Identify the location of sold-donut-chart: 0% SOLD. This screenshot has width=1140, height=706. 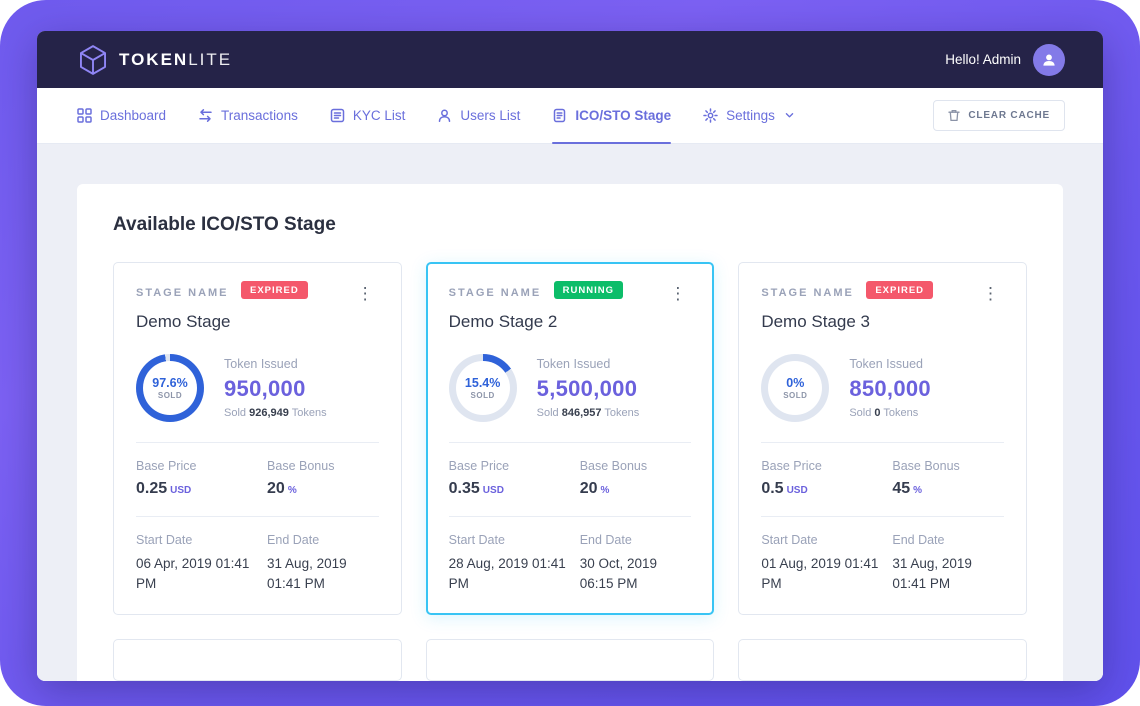
(795, 388).